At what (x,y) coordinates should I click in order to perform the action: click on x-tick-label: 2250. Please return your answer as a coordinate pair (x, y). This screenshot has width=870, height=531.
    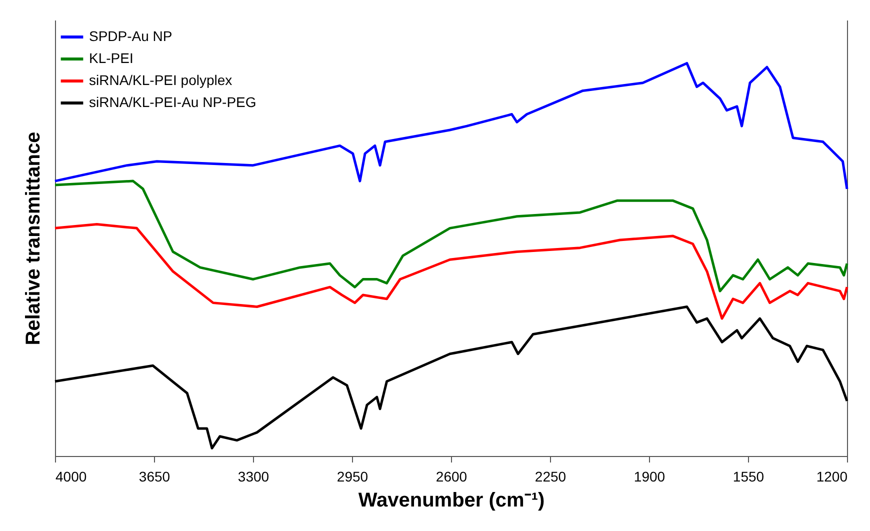
    Looking at the image, I should click on (550, 476).